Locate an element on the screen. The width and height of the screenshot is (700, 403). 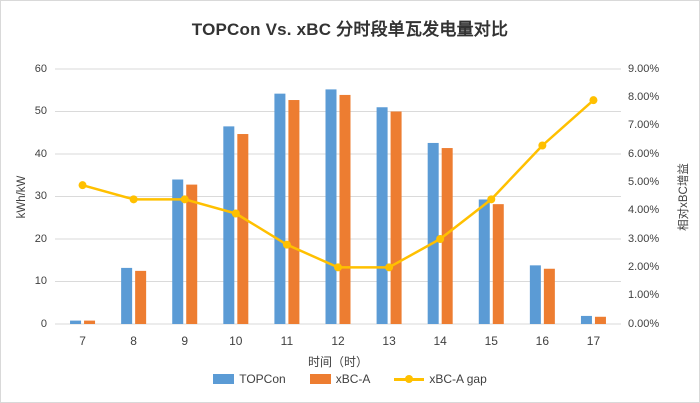
y-tick-right: 9.00% is located at coordinates (644, 68).